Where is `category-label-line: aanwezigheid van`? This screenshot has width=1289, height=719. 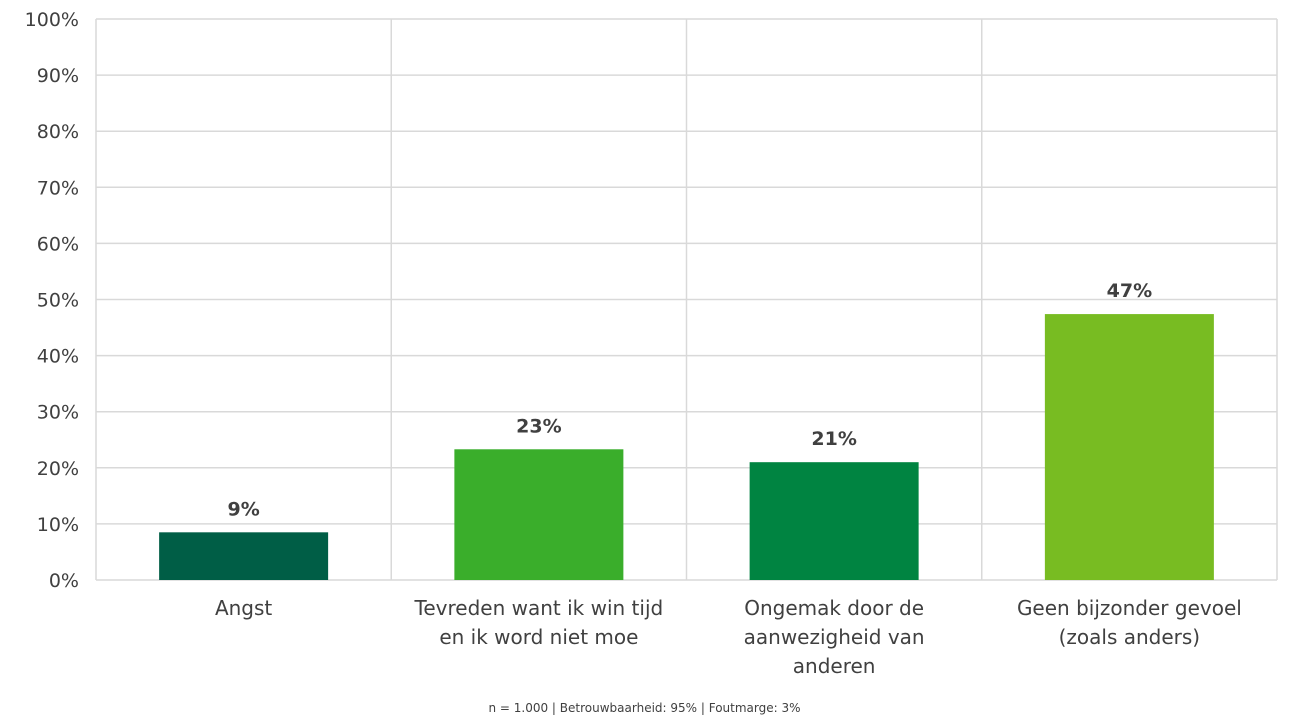 category-label-line: aanwezigheid van is located at coordinates (834, 637).